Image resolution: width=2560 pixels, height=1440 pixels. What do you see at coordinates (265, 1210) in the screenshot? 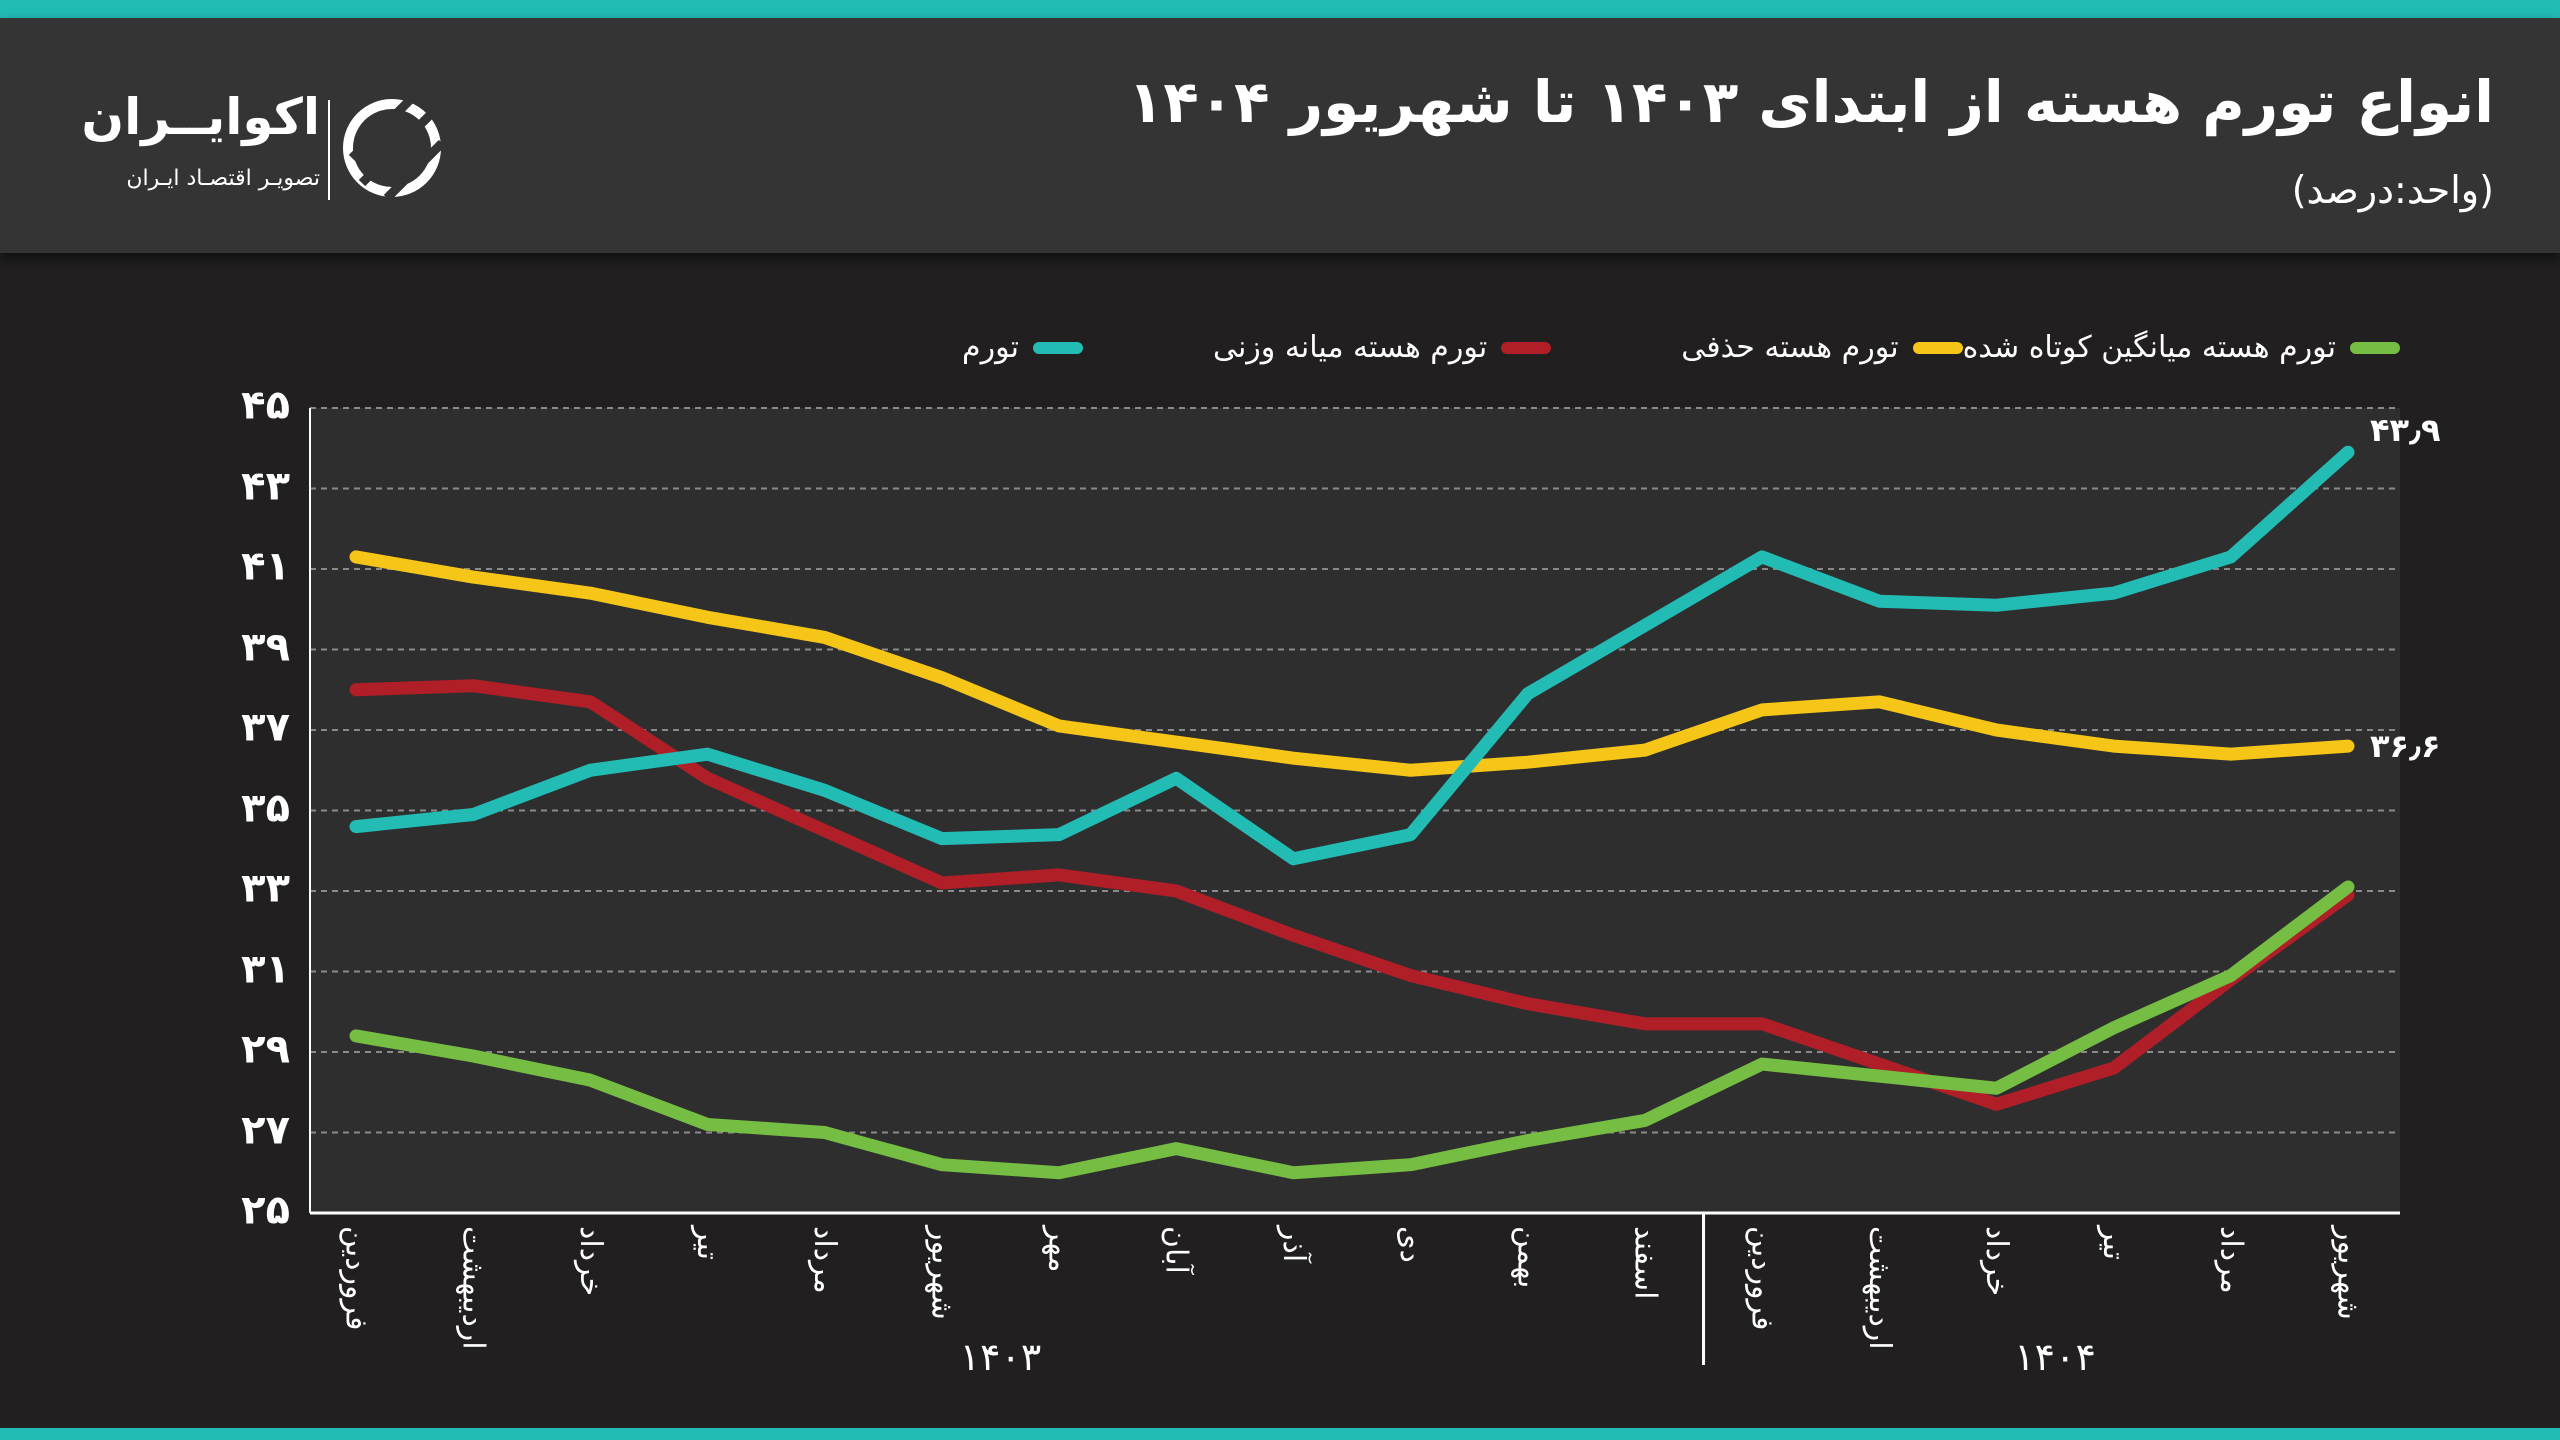
I see `y-tick-label: ۲۵` at bounding box center [265, 1210].